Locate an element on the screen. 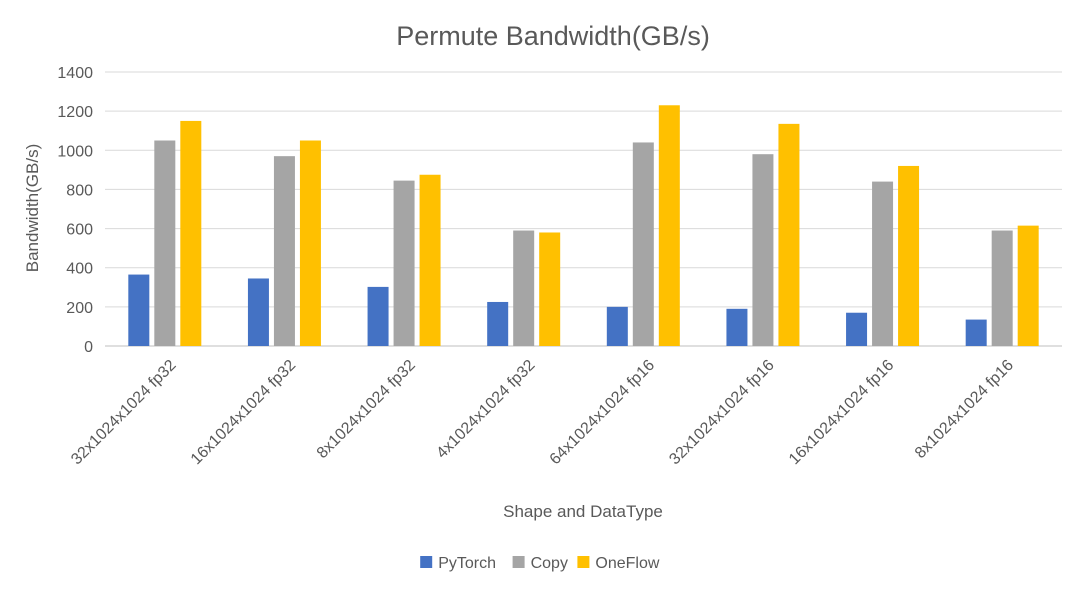 This screenshot has height=593, width=1080. y-tick-label: 1000 is located at coordinates (75, 151).